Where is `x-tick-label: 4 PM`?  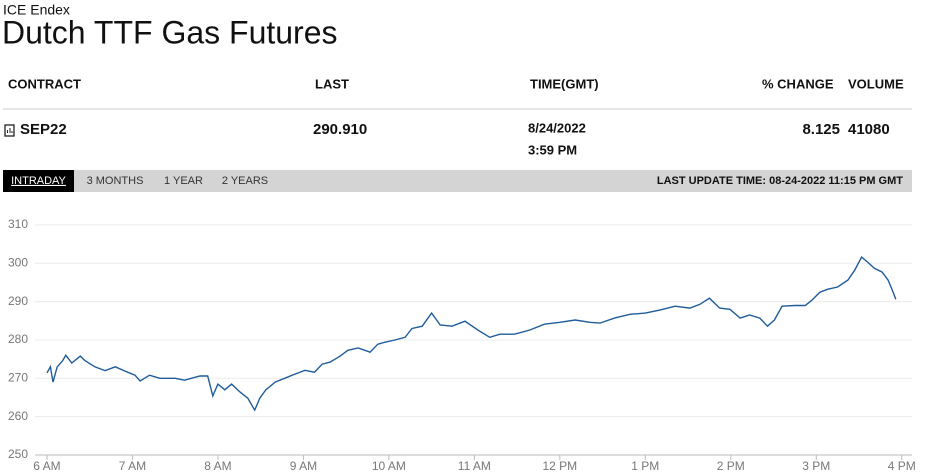 x-tick-label: 4 PM is located at coordinates (902, 466).